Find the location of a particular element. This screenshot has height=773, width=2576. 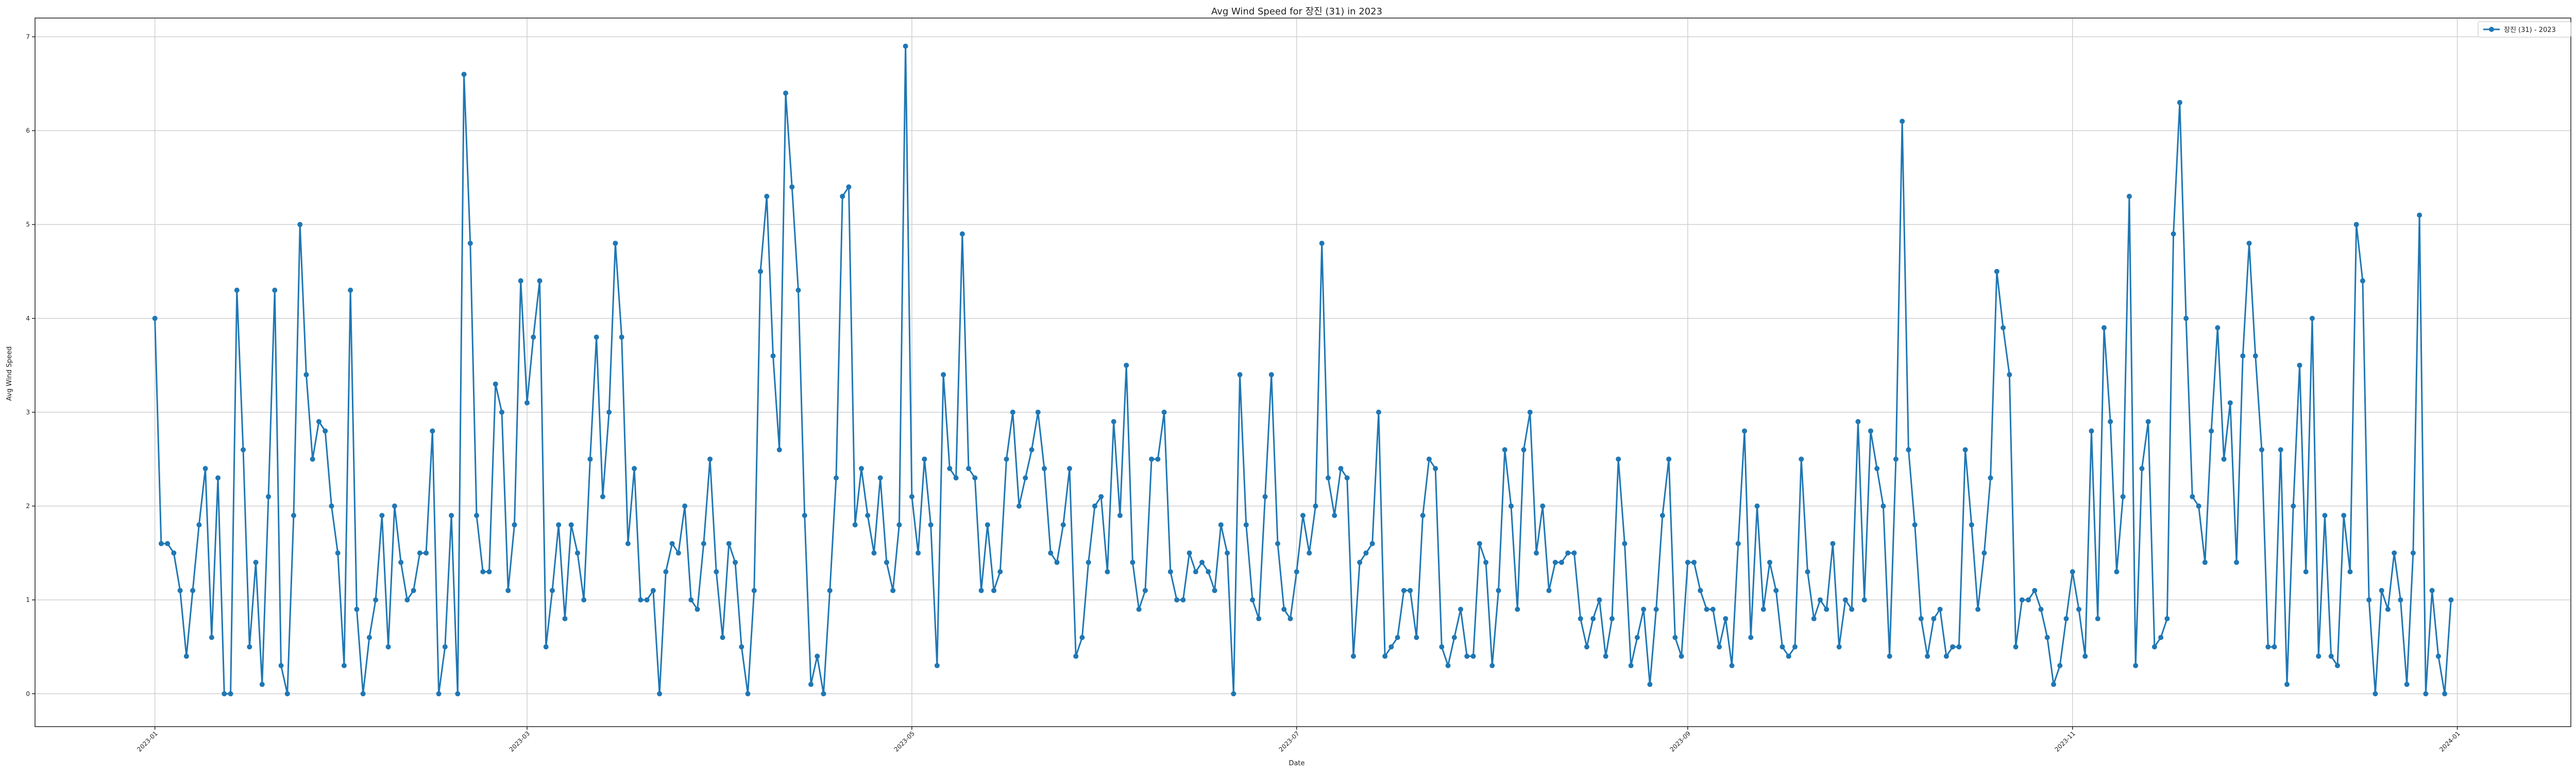

y-tick-label: 4 is located at coordinates (28, 318).